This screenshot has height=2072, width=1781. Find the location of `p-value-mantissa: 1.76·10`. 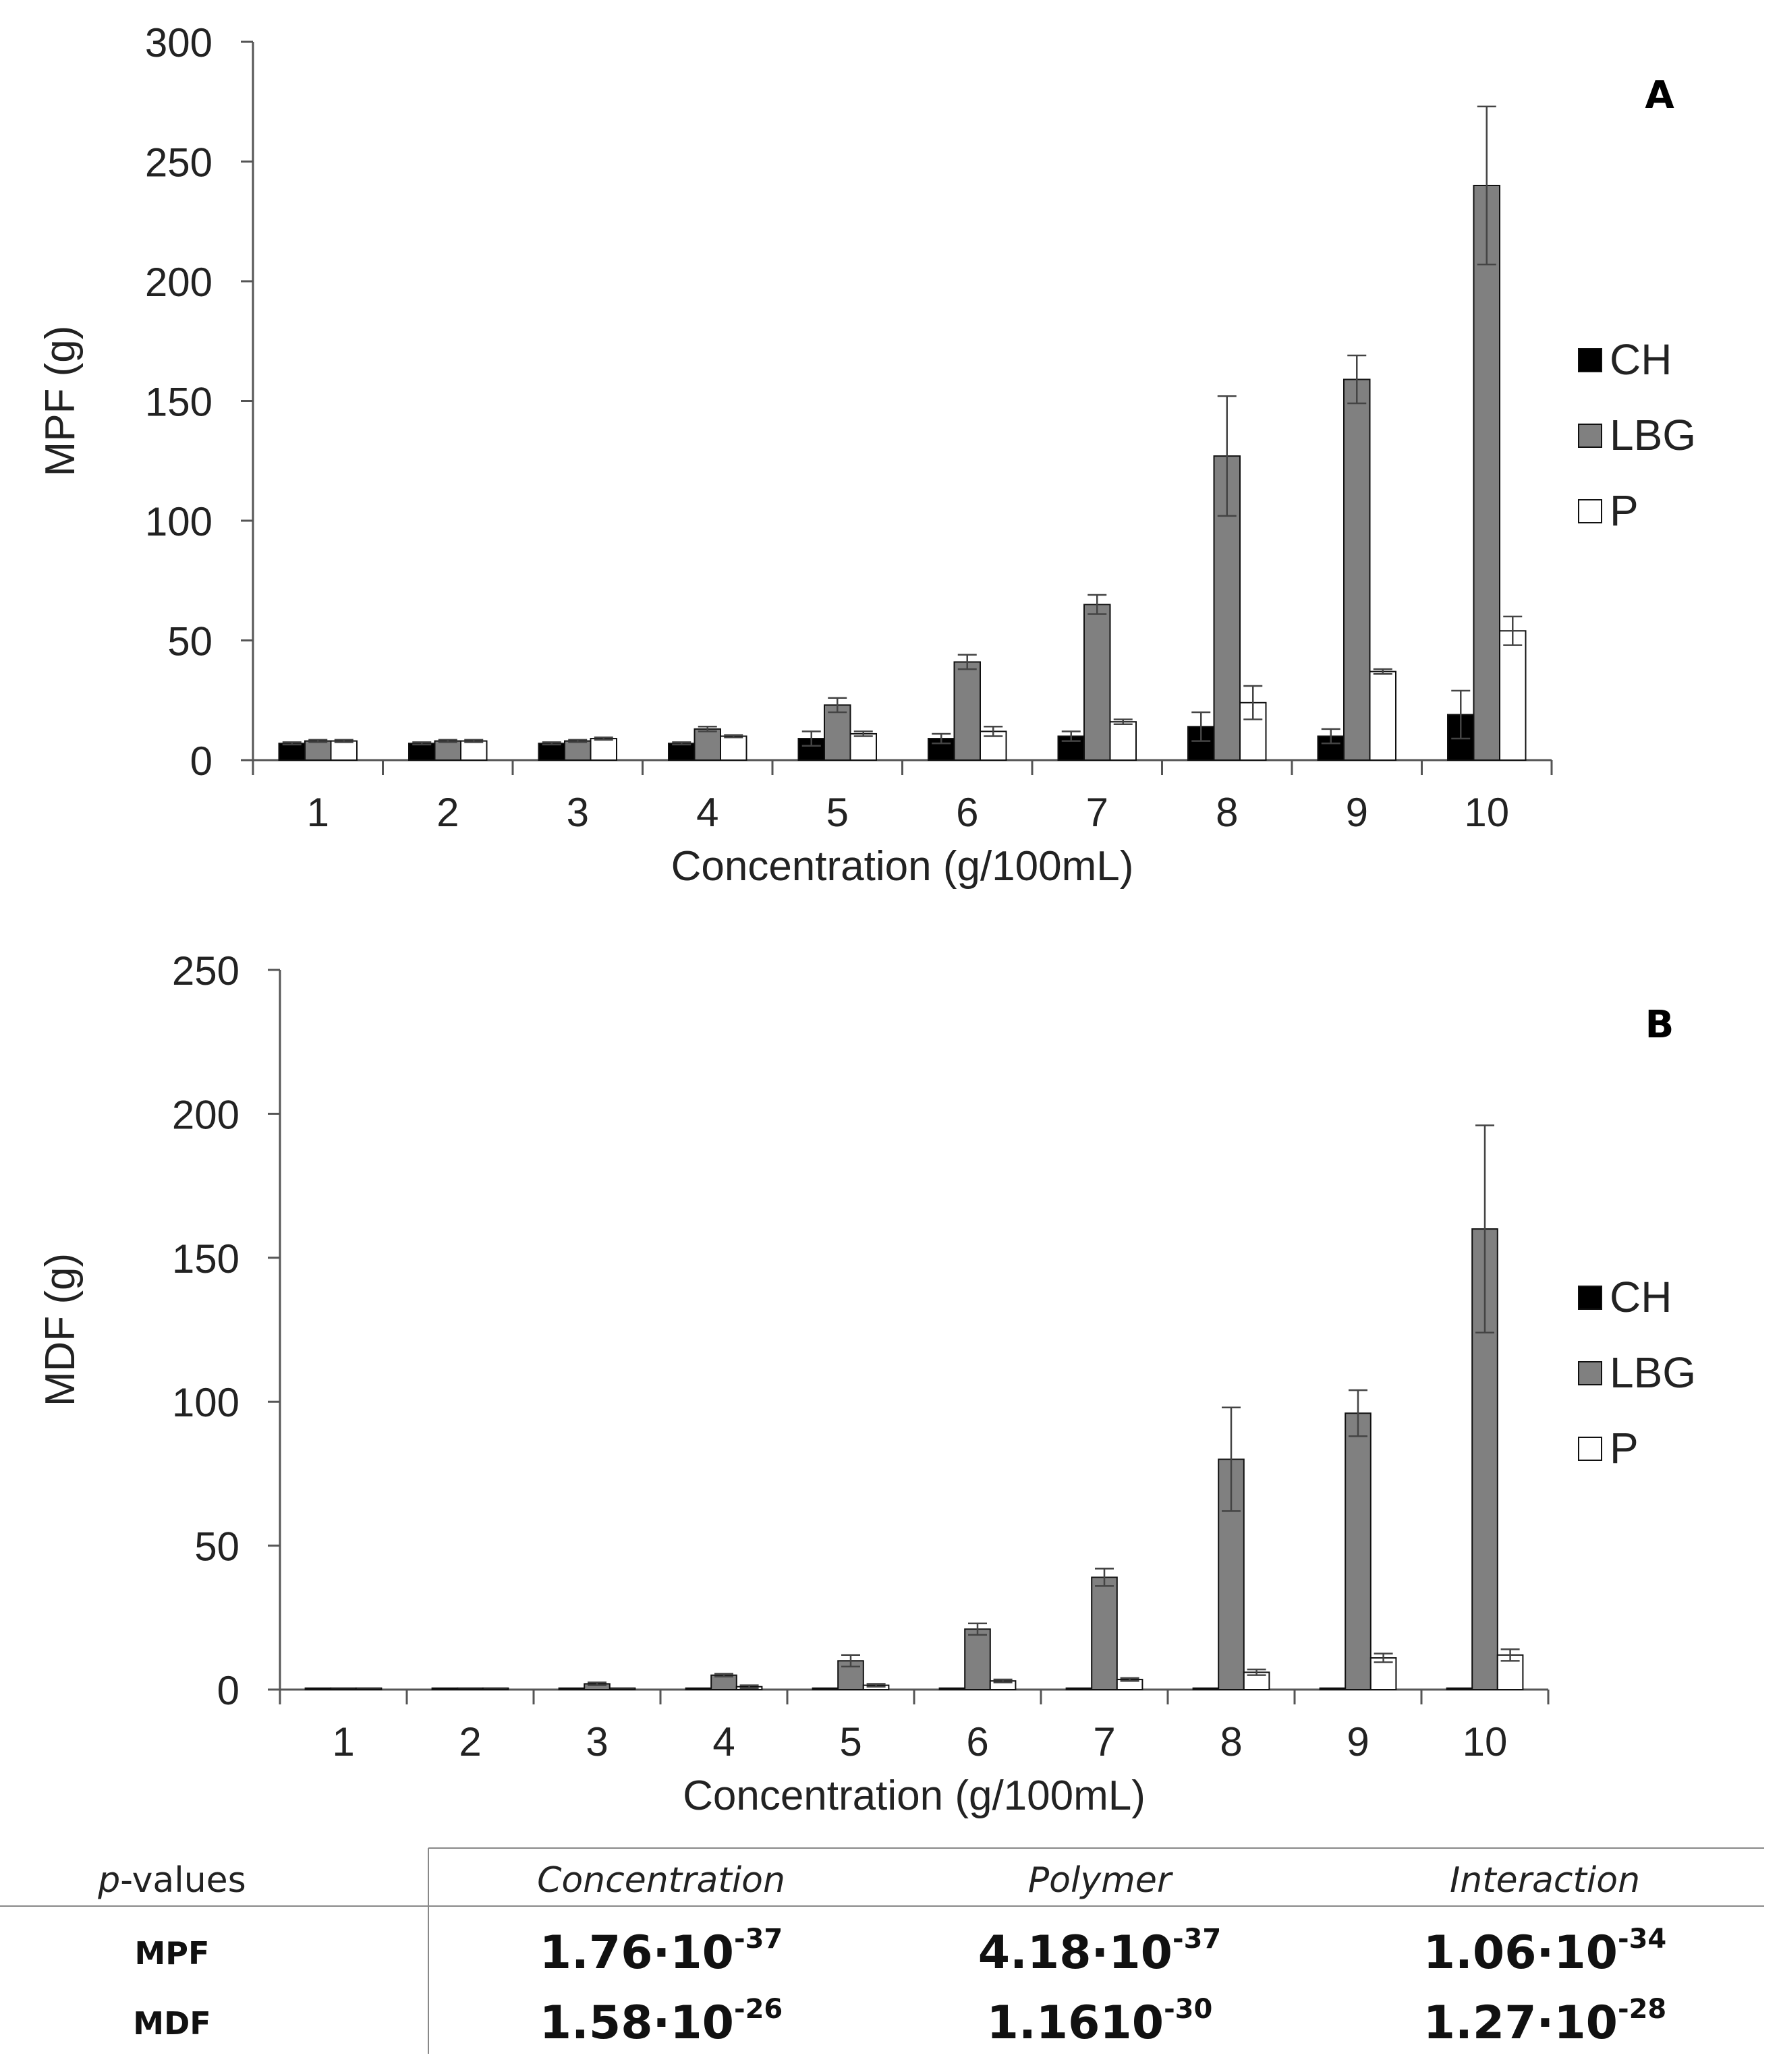

p-value-mantissa: 1.76·10 is located at coordinates (637, 1953).